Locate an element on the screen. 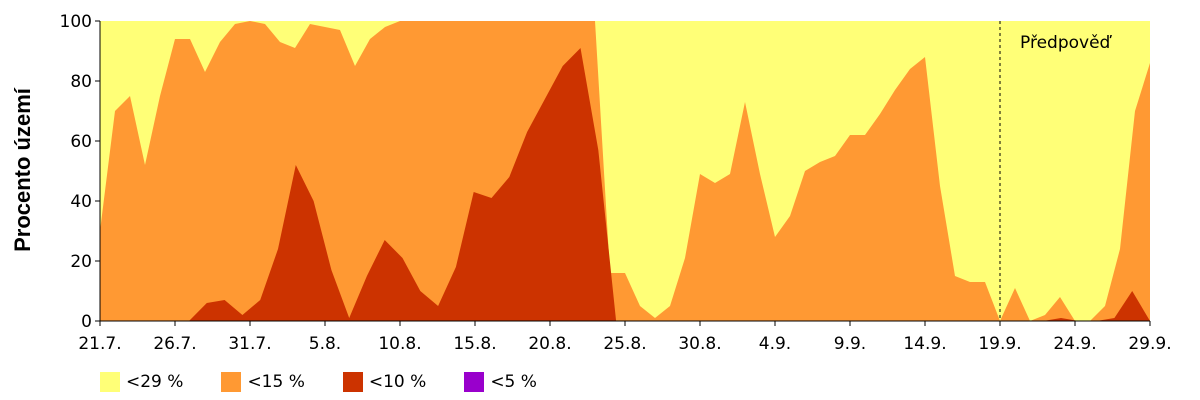 The height and width of the screenshot is (400, 1200). y-axis-label: Procento území is located at coordinates (22, 169).